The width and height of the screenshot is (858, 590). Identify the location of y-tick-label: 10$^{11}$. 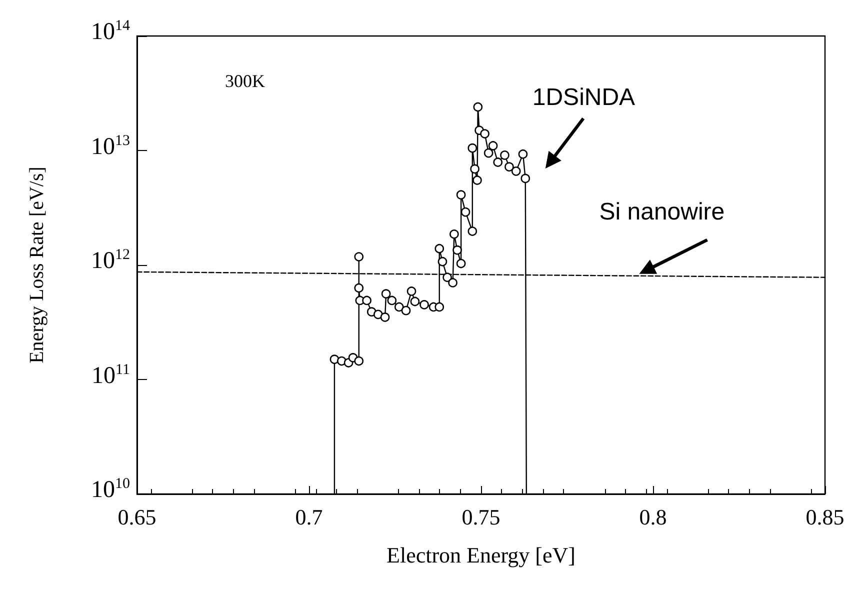
(111, 375).